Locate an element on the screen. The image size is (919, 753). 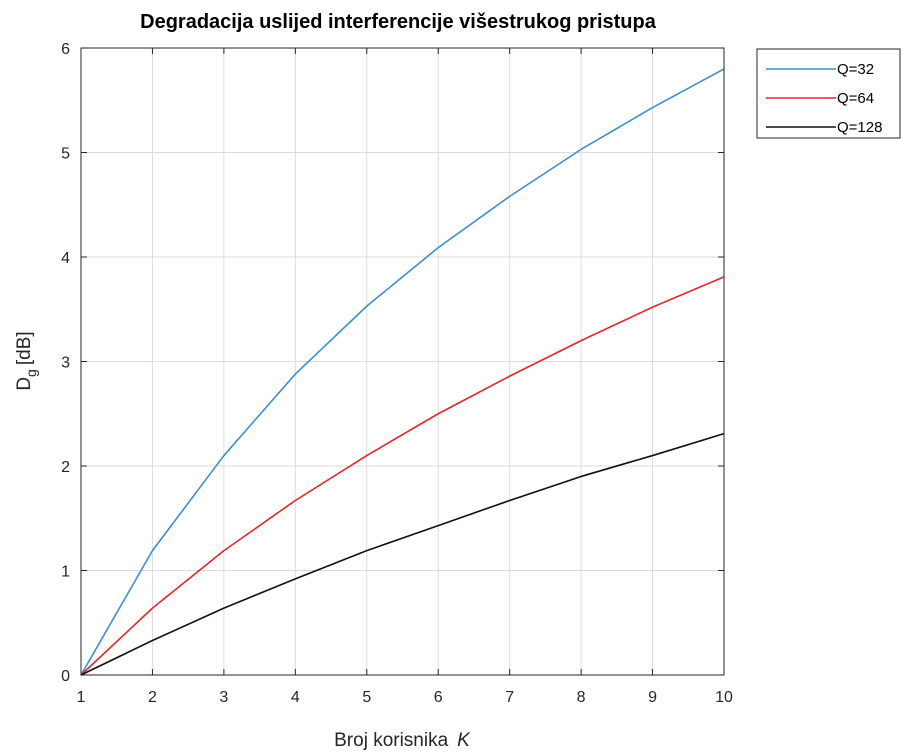
legend: Q=32 Q=64 Q=128 is located at coordinates (828, 93).